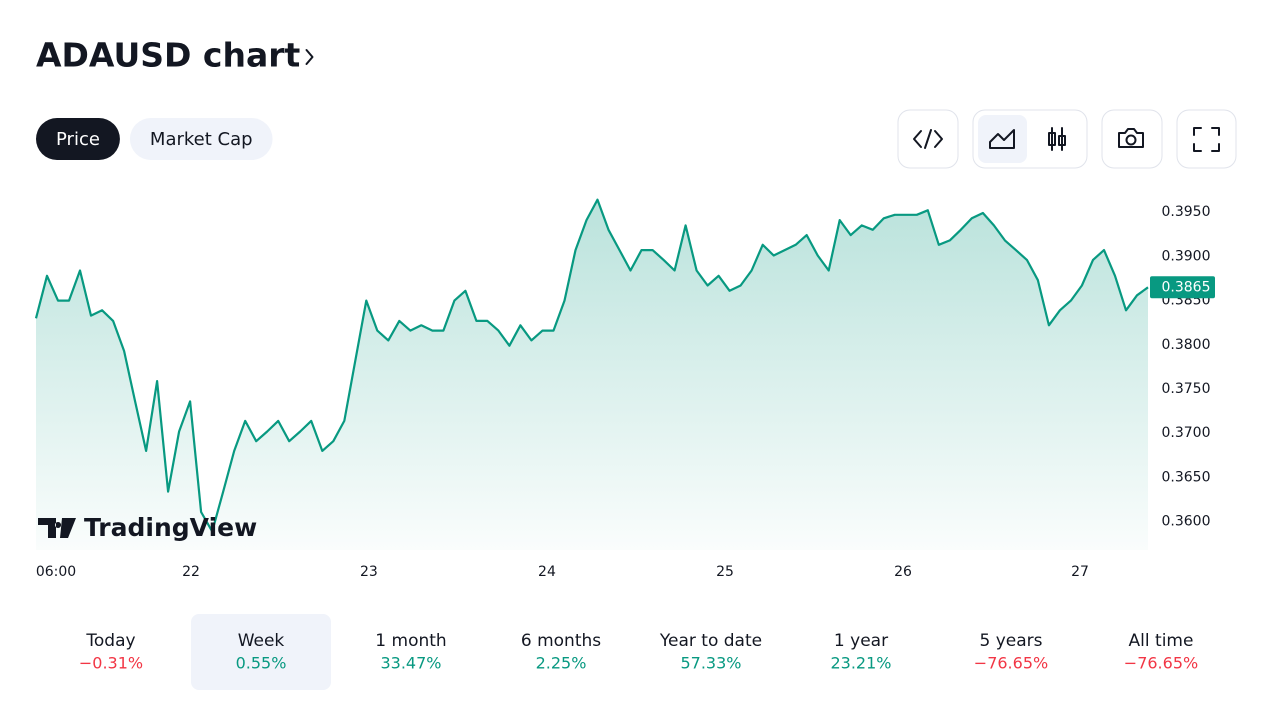 Image resolution: width=1280 pixels, height=720 pixels. Describe the element at coordinates (1186, 389) in the screenshot. I see `y-tick-label: 0.3750` at that location.